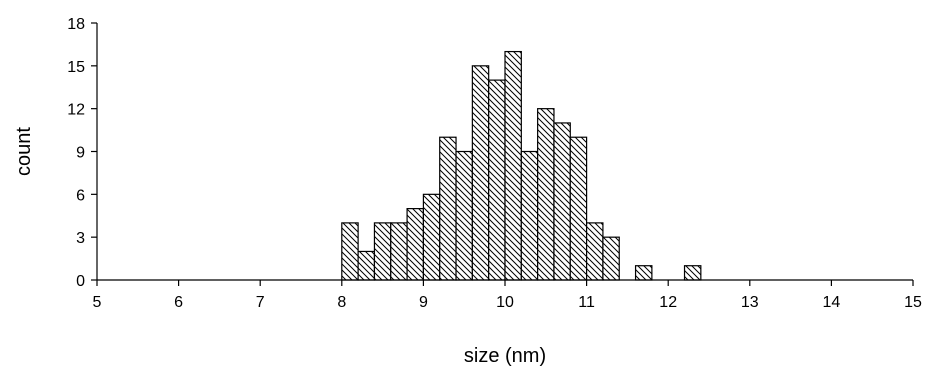 This screenshot has width=927, height=372. What do you see at coordinates (80, 281) in the screenshot?
I see `y-tick-label: 0` at bounding box center [80, 281].